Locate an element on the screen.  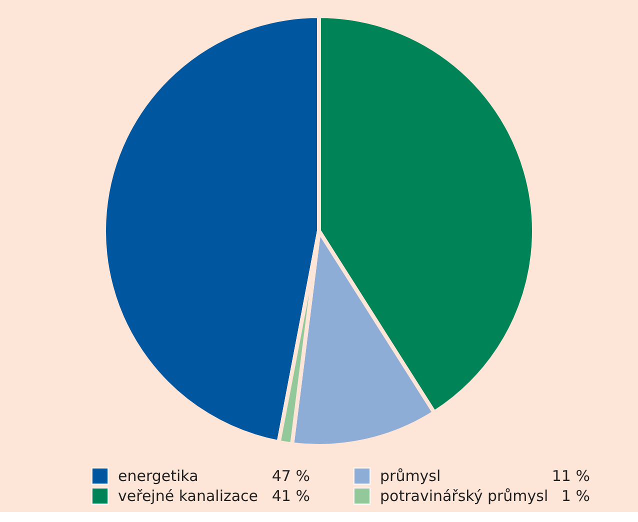
data-label: 41 % is located at coordinates (291, 496).